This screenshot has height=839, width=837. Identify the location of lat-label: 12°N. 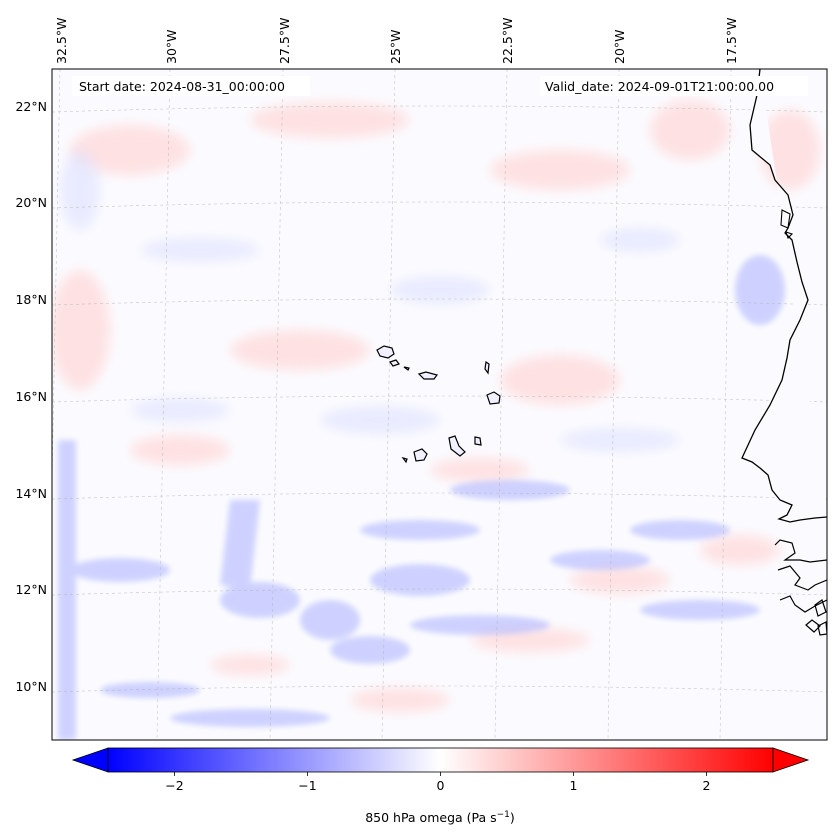
(31, 589).